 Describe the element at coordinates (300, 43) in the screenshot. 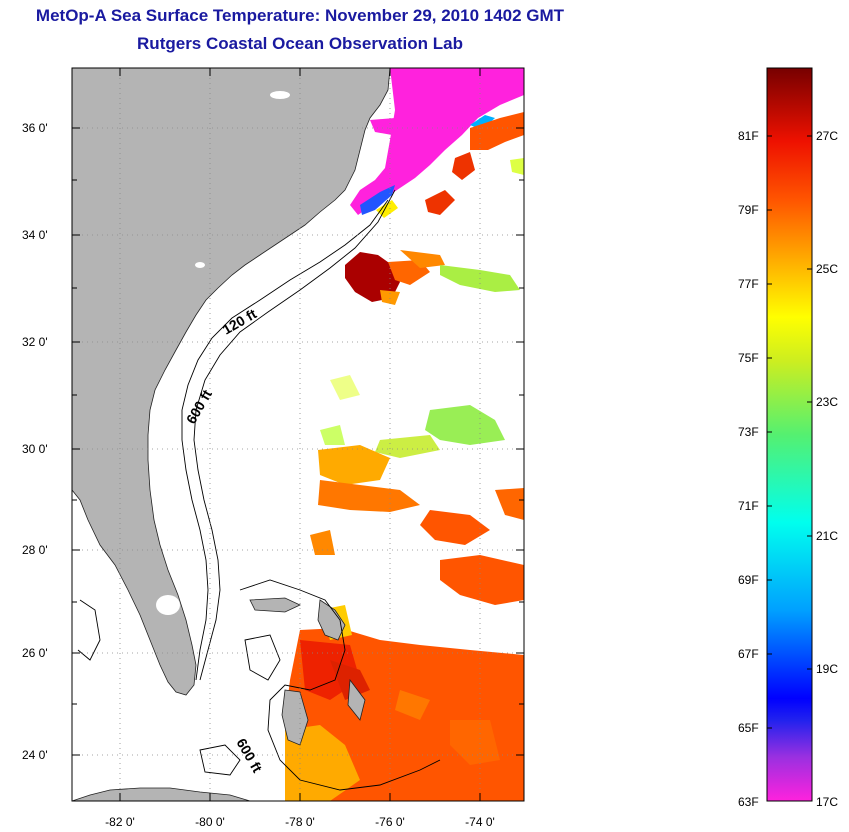

I see `map-subtitle: Rutgers Coastal Ocean Observation Lab` at that location.